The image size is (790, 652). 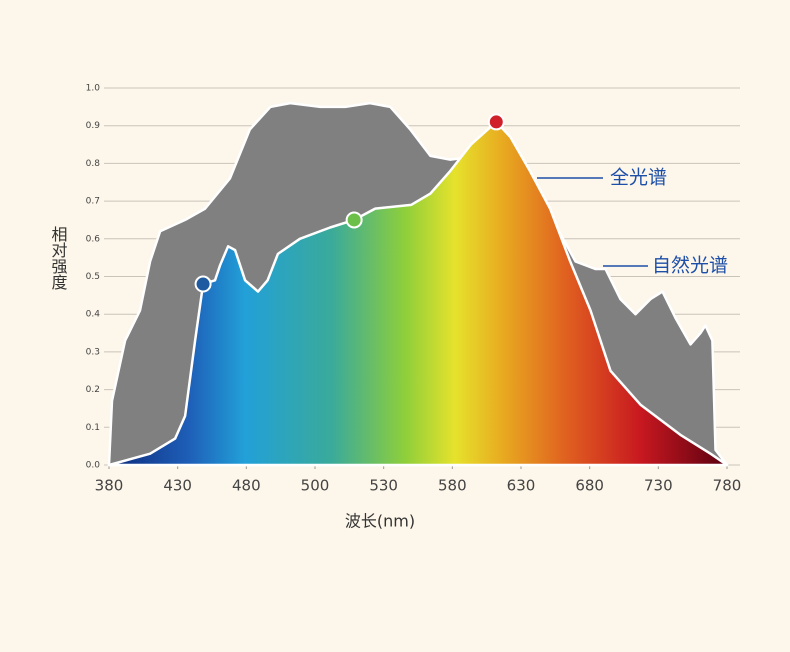 What do you see at coordinates (727, 486) in the screenshot?
I see `x-tick-label: 780` at bounding box center [727, 486].